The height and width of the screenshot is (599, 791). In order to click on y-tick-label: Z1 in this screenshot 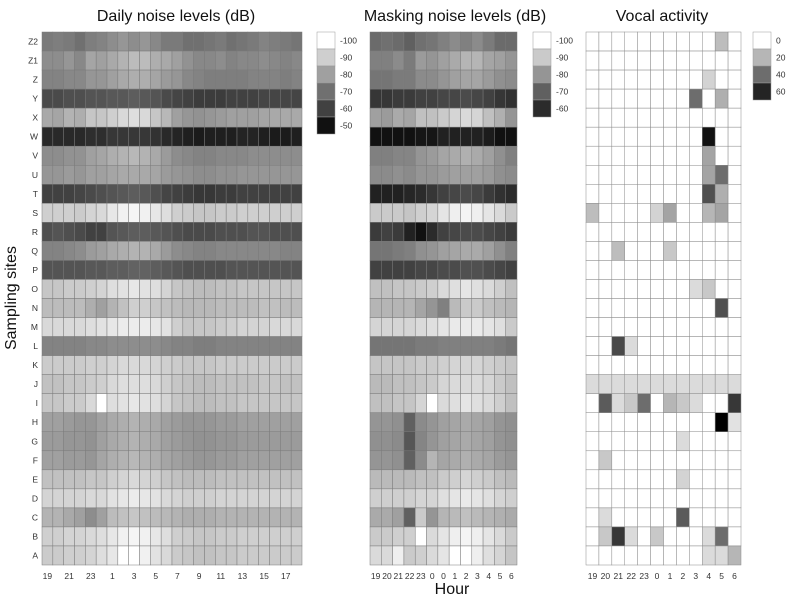, I will do `click(33, 61)`.